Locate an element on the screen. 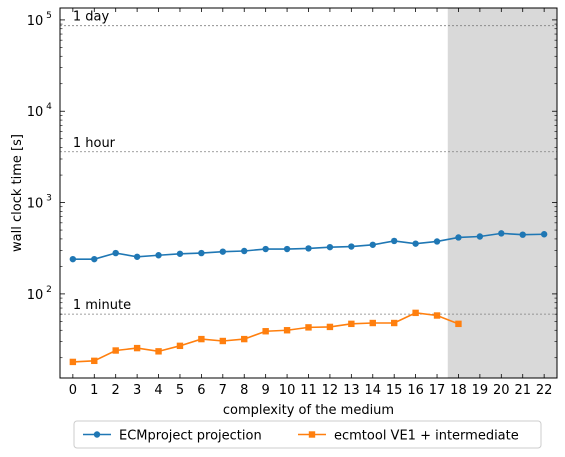 The image size is (565, 457). x-tick-label: 20 is located at coordinates (501, 390).